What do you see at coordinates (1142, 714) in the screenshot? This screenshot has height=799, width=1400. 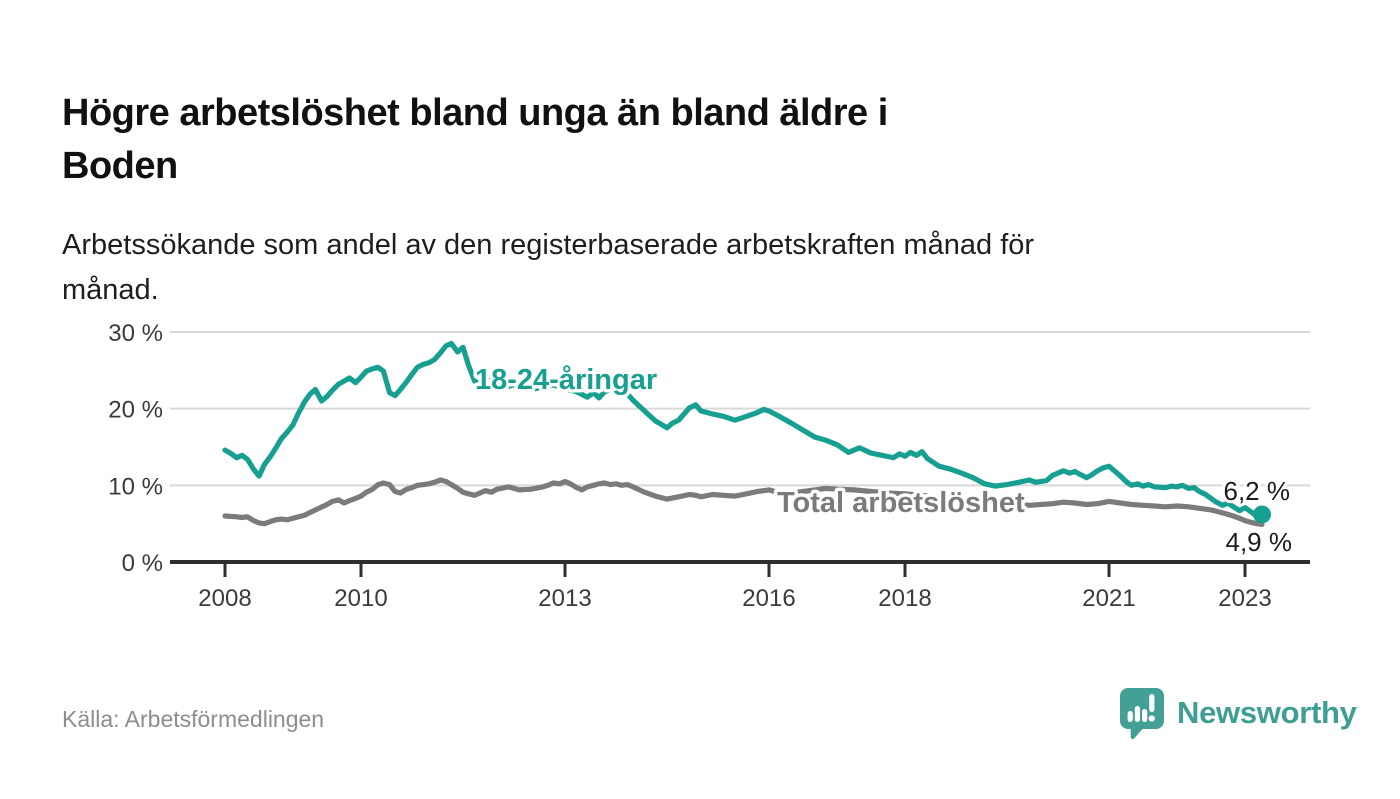 I see `bar-chart-speech-bubble-icon` at bounding box center [1142, 714].